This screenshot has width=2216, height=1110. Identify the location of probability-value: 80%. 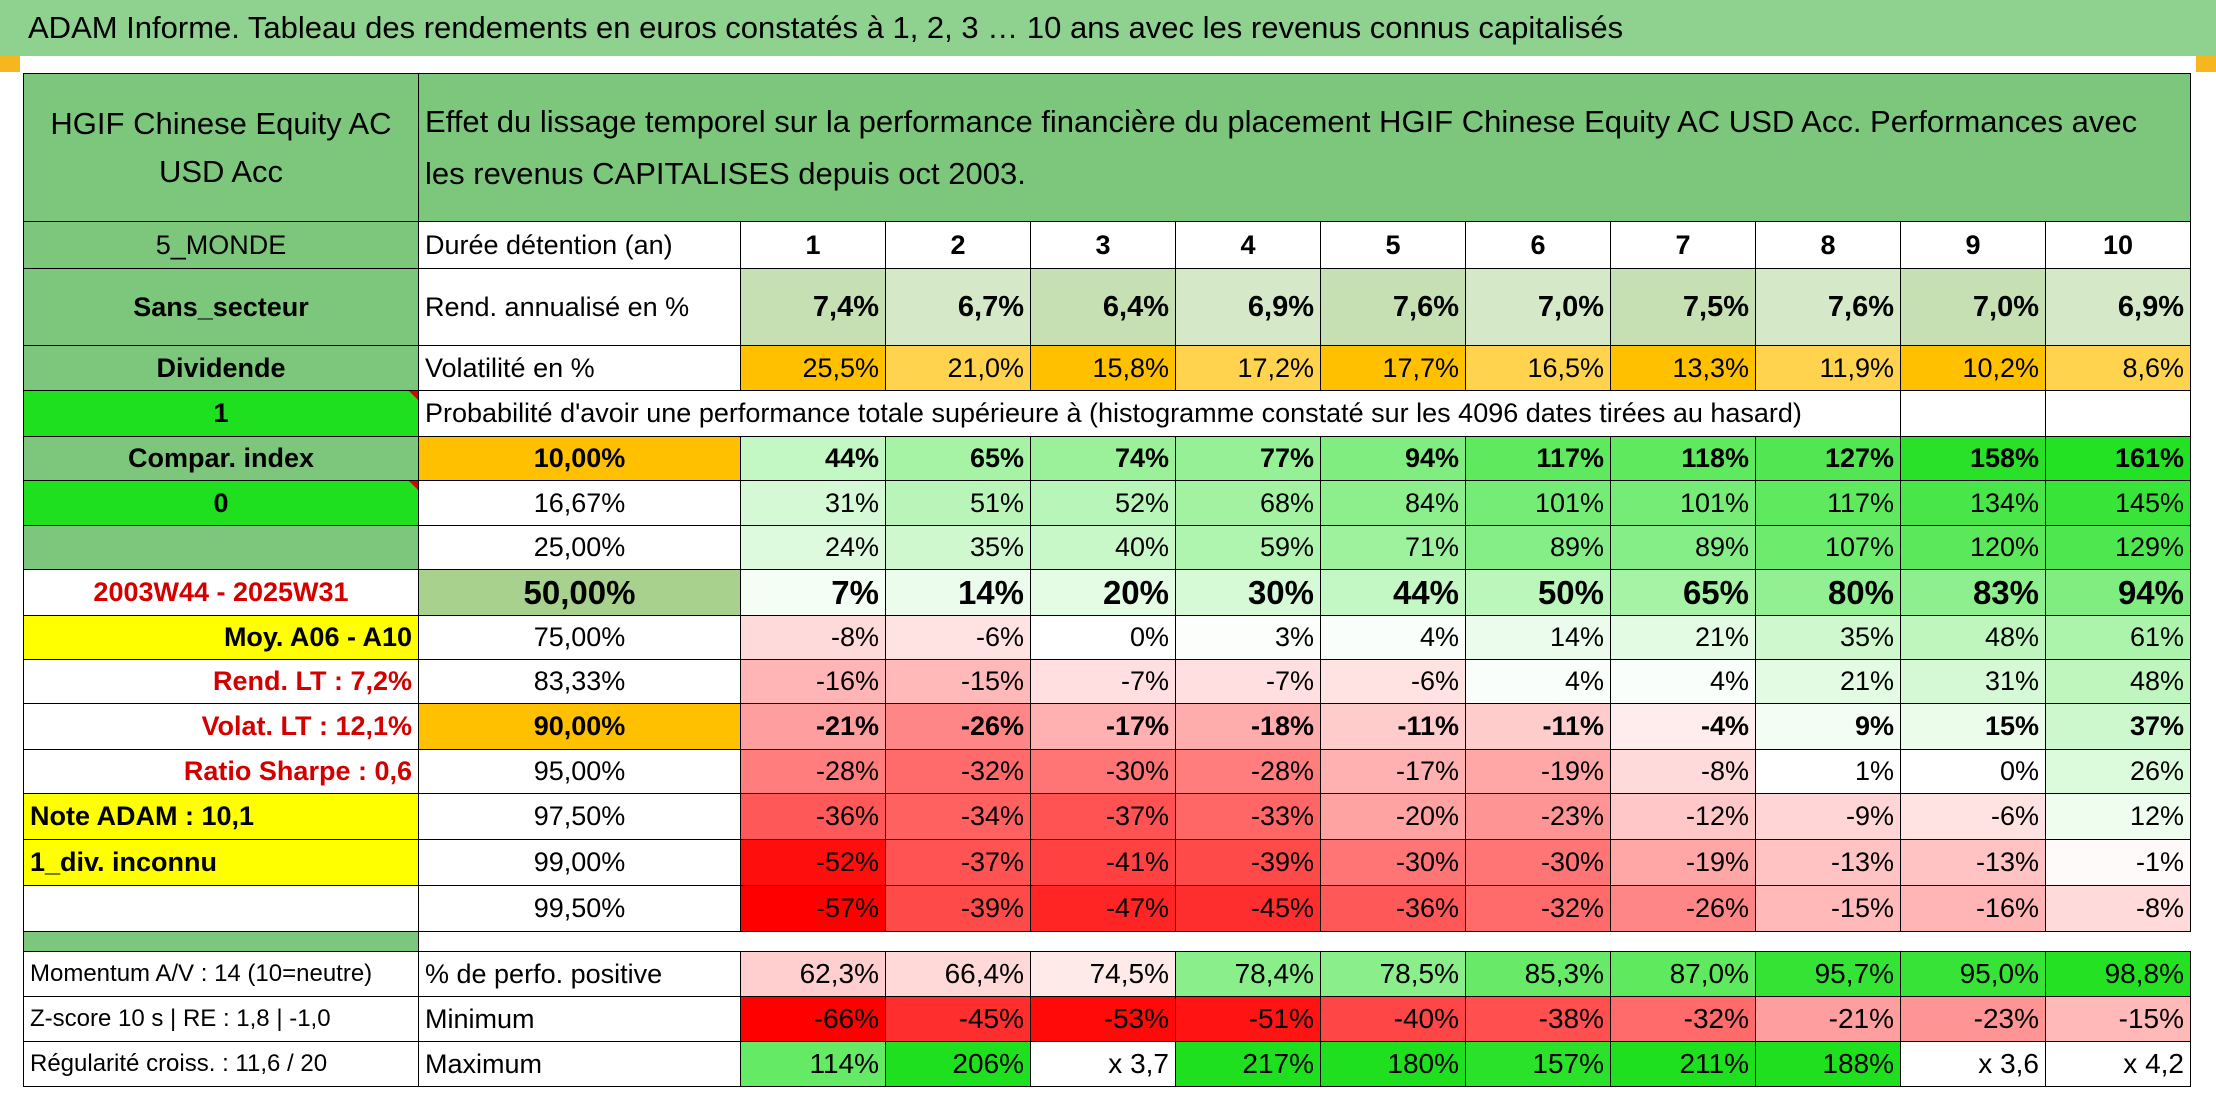
(1828, 592).